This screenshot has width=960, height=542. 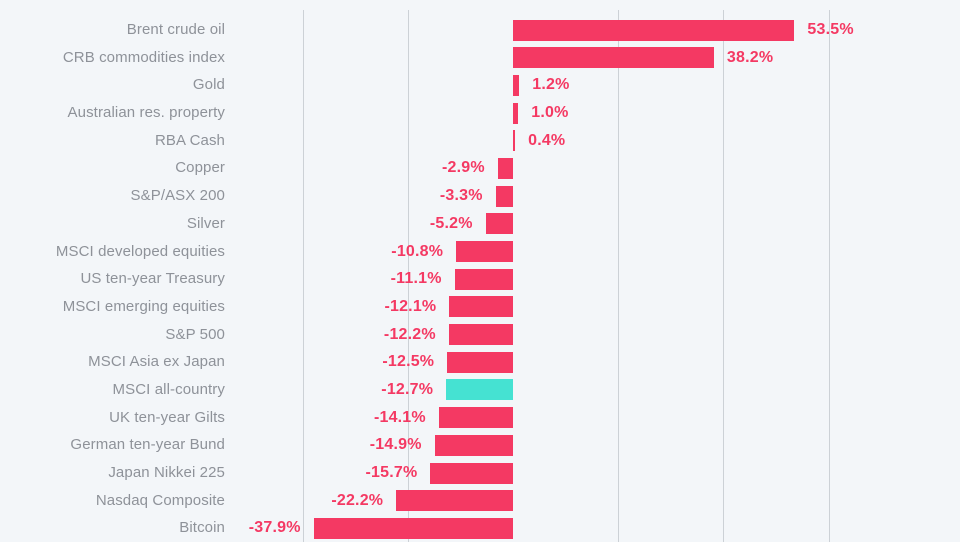 I want to click on value-label: -22.2%, so click(x=357, y=500).